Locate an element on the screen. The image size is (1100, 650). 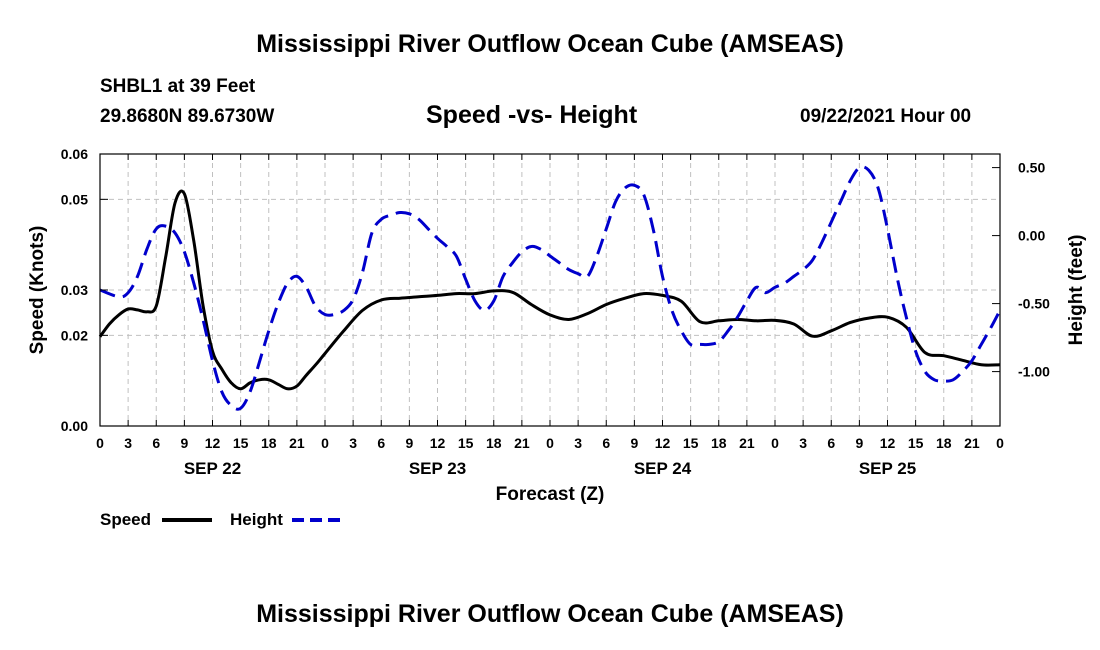
x-date-label: SEP 23 is located at coordinates (437, 468).